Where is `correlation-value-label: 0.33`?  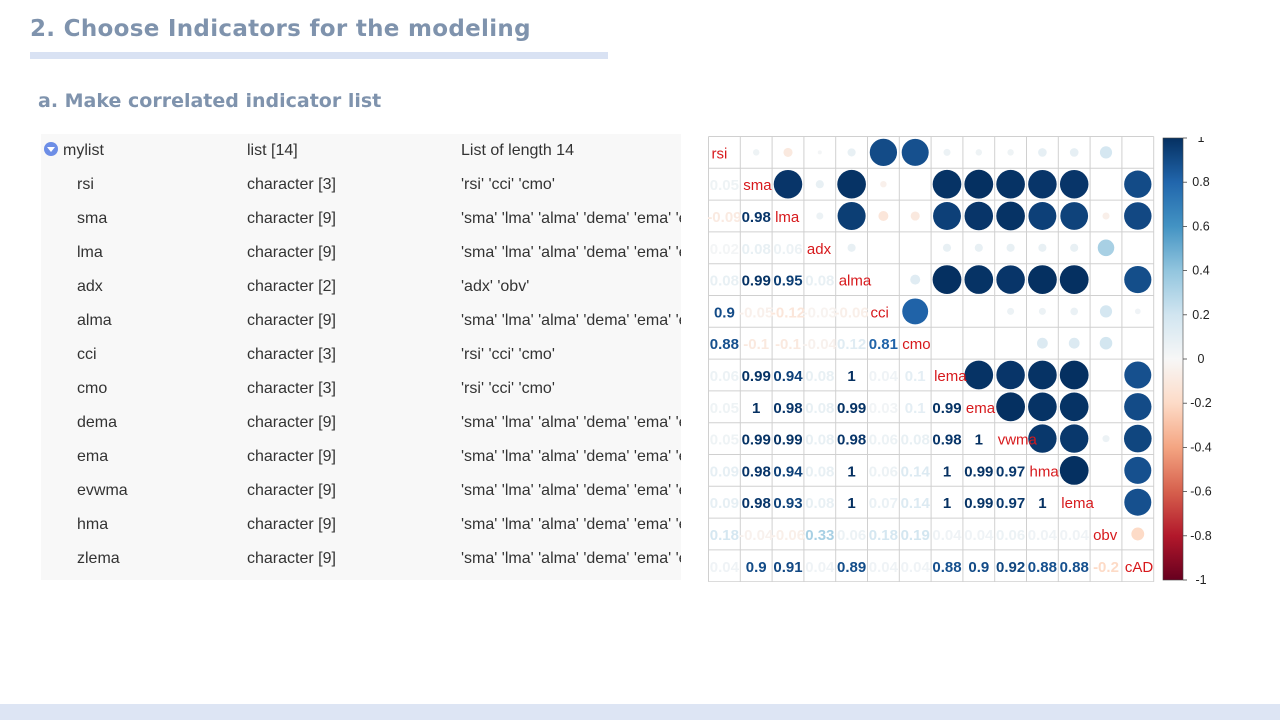
correlation-value-label: 0.33 is located at coordinates (819, 535).